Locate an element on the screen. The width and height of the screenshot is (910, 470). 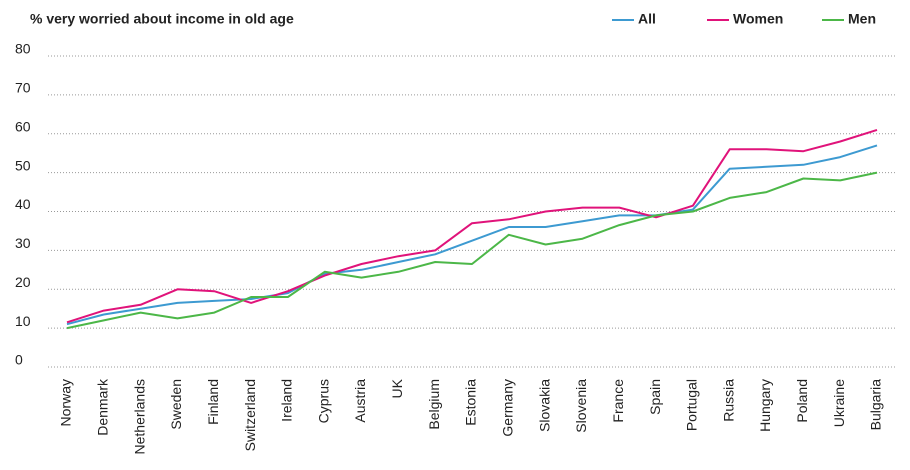
x-tick-label: Portugal is located at coordinates (692, 405).